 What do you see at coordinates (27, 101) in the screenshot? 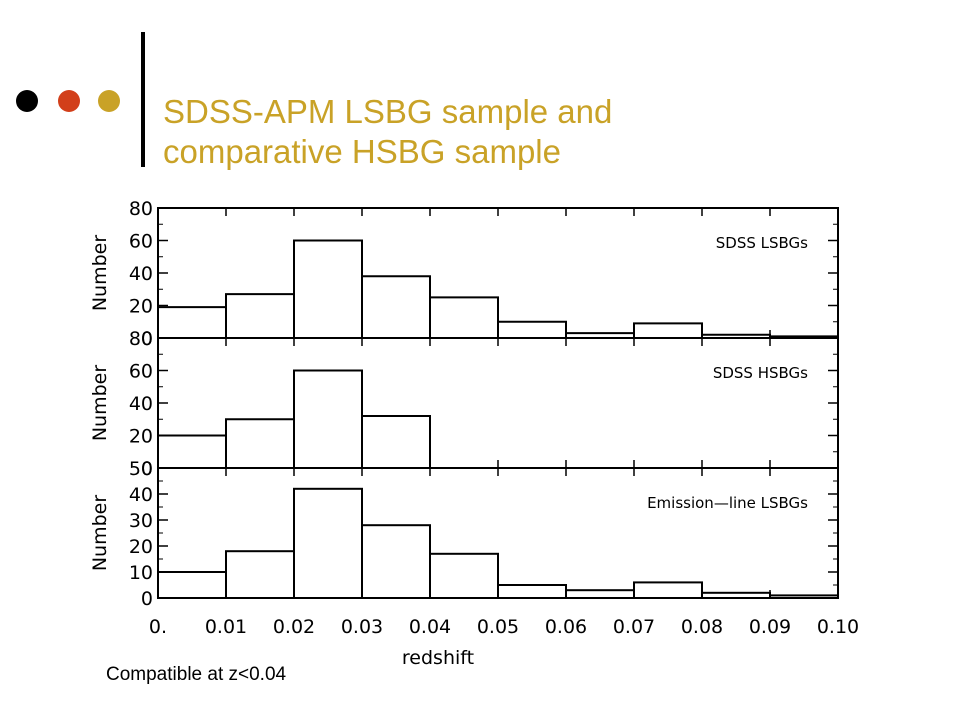
I see `black-bullet-dot` at bounding box center [27, 101].